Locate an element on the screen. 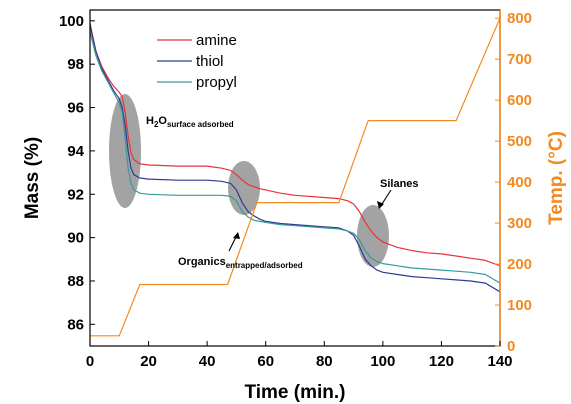 This screenshot has width=571, height=404. annotation-silanes: Silanes is located at coordinates (398, 193).